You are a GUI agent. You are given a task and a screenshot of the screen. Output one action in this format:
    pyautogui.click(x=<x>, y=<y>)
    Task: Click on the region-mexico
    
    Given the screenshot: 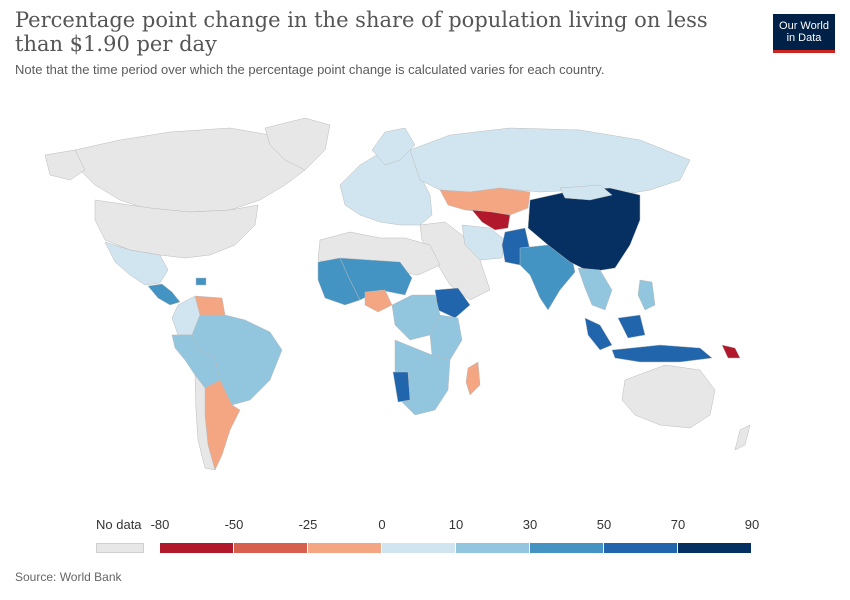 What is the action you would take?
    pyautogui.click(x=136, y=263)
    